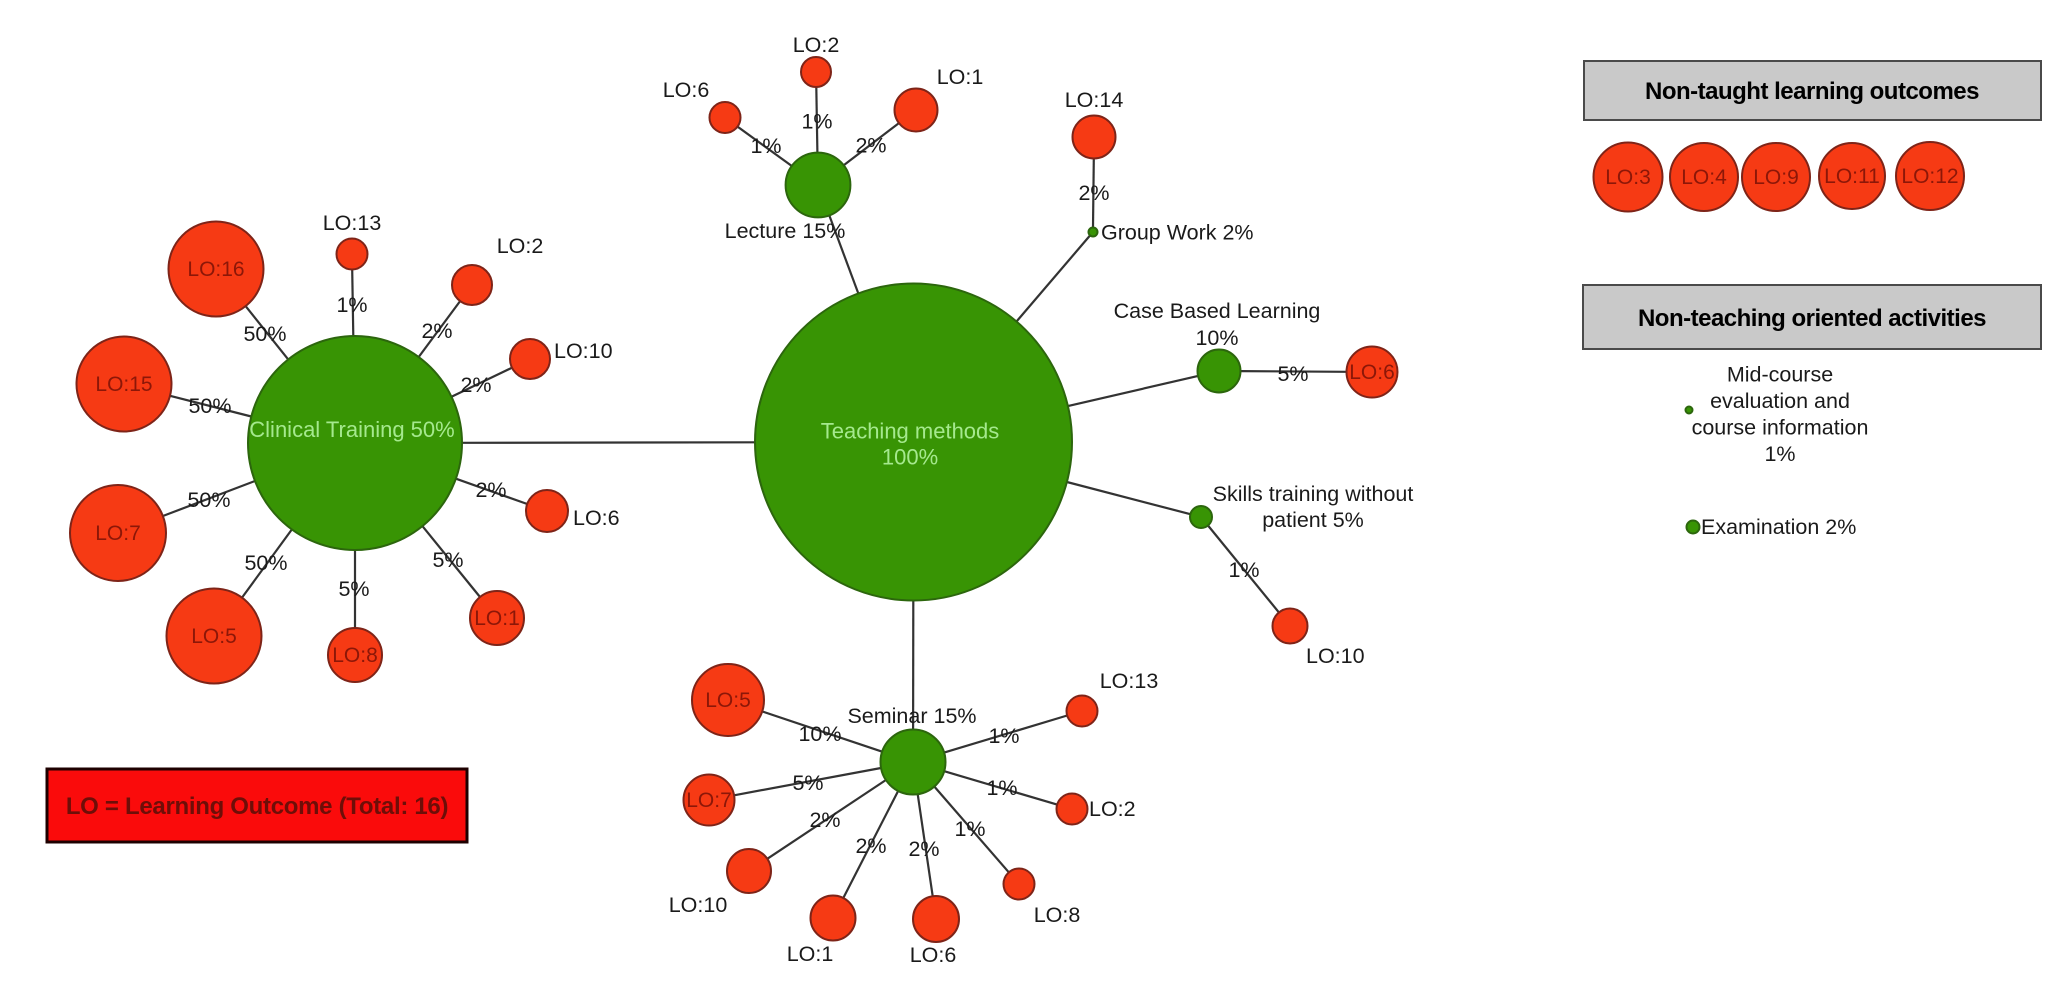 This screenshot has height=1001, width=2059. Describe the element at coordinates (1313, 494) in the screenshot. I see `svg-text: Skills training without` at that location.